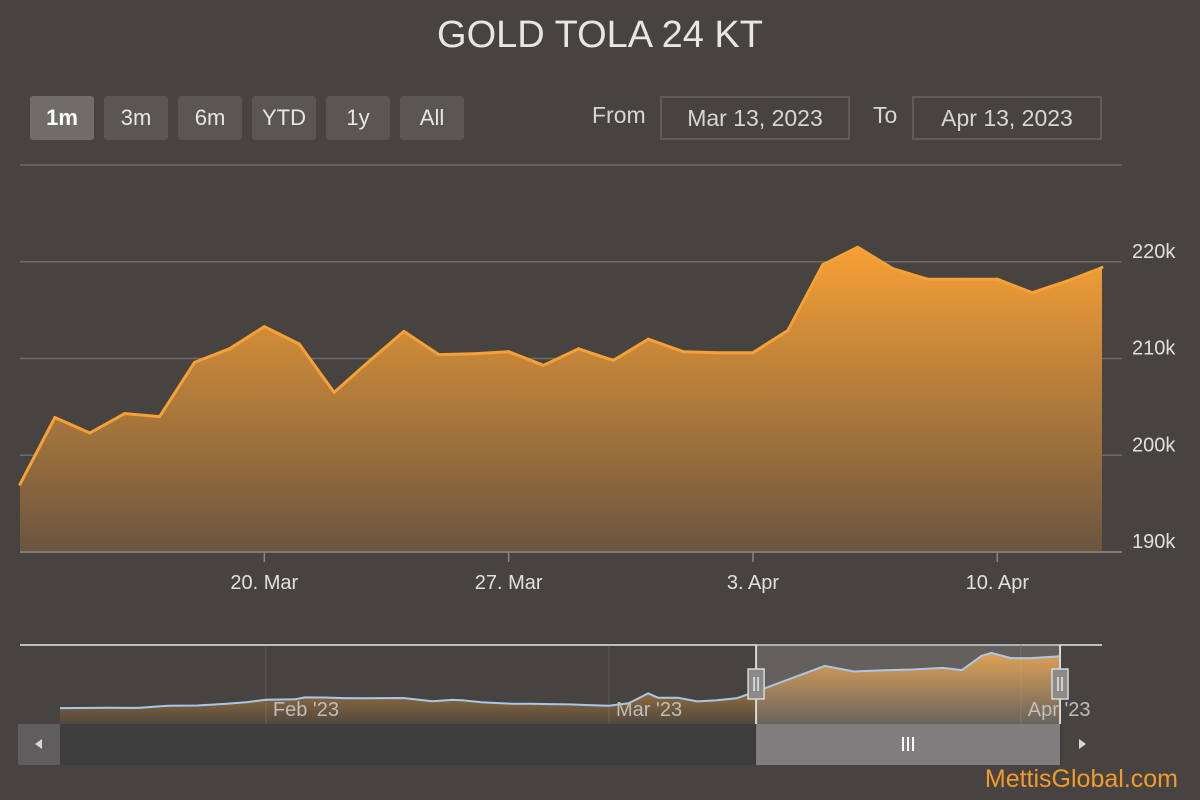  Describe the element at coordinates (358, 118) in the screenshot. I see `range-button-1y: 1y` at that location.